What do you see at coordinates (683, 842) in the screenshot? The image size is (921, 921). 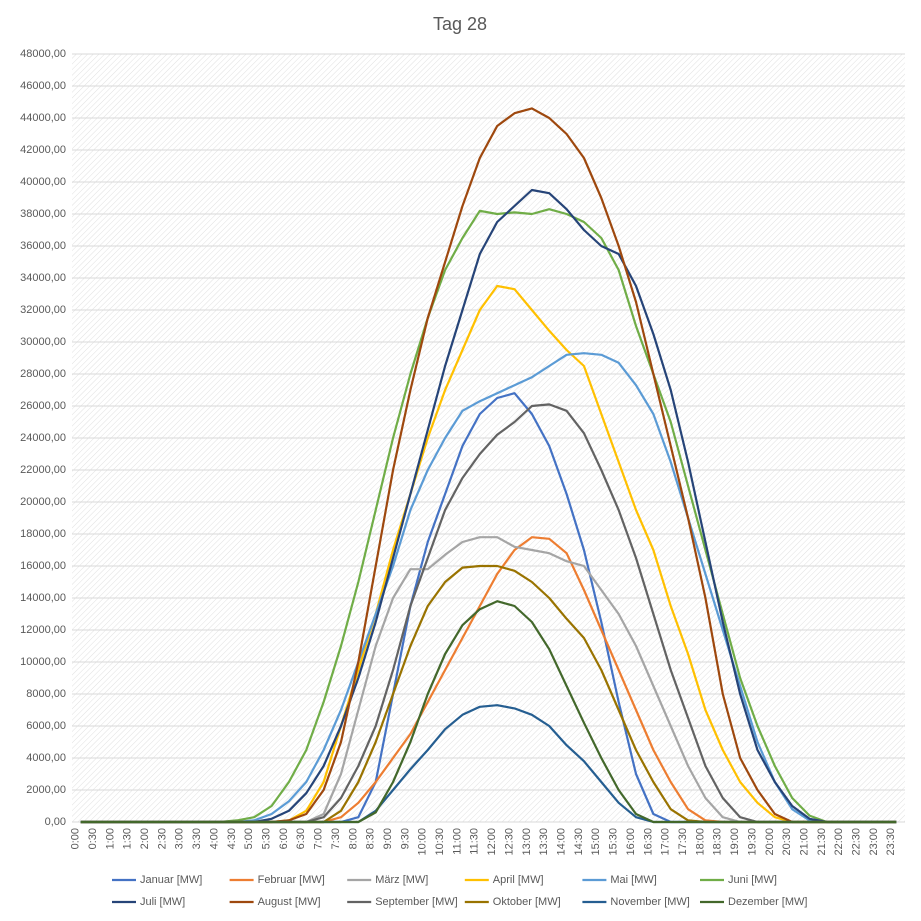 I see `x-tick-label: 17:30` at bounding box center [683, 842].